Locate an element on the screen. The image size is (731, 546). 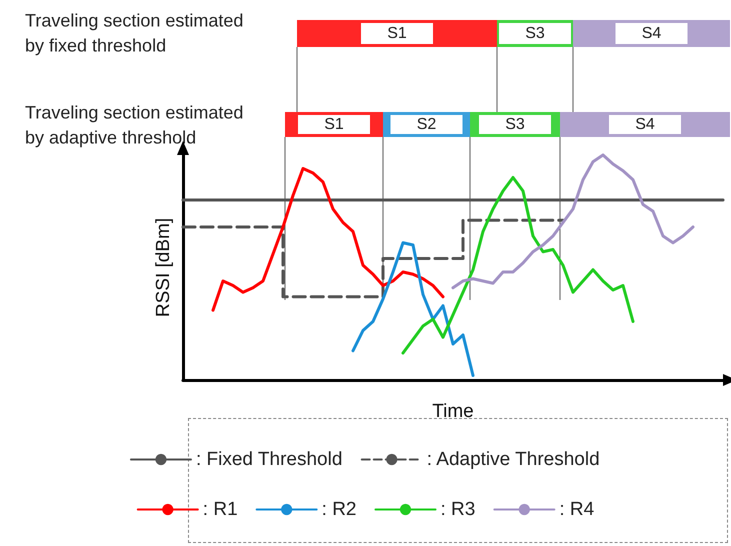
x-axis-title: Time is located at coordinates (453, 411).